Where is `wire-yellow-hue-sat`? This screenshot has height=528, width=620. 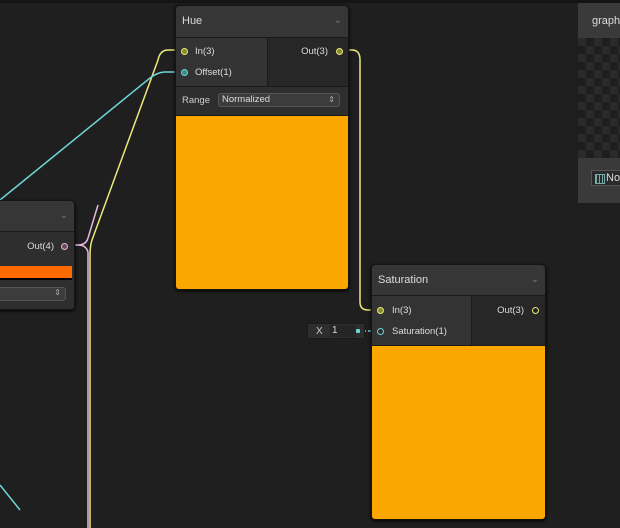
wire-yellow-hue-sat is located at coordinates (359, 180).